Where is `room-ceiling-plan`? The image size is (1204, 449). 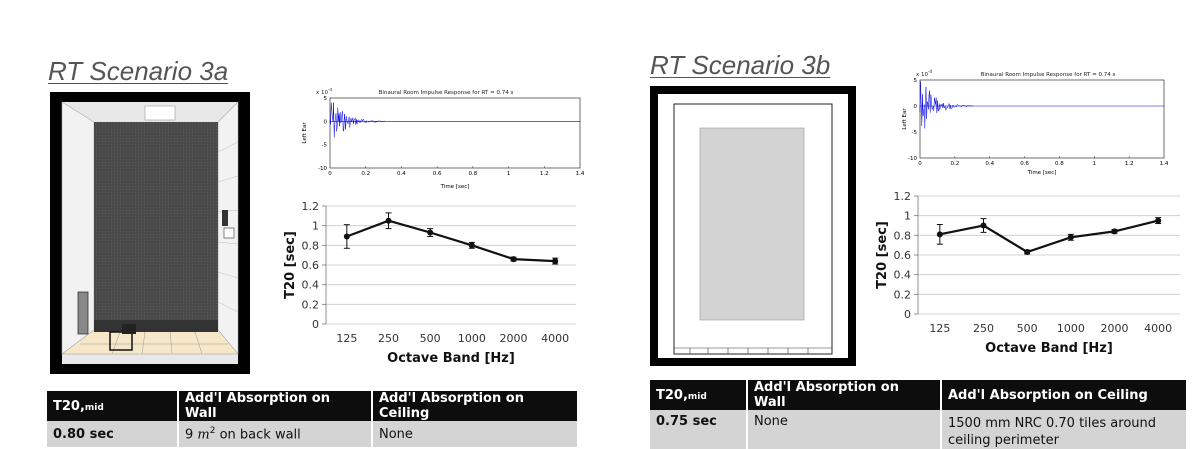 room-ceiling-plan is located at coordinates (753, 226).